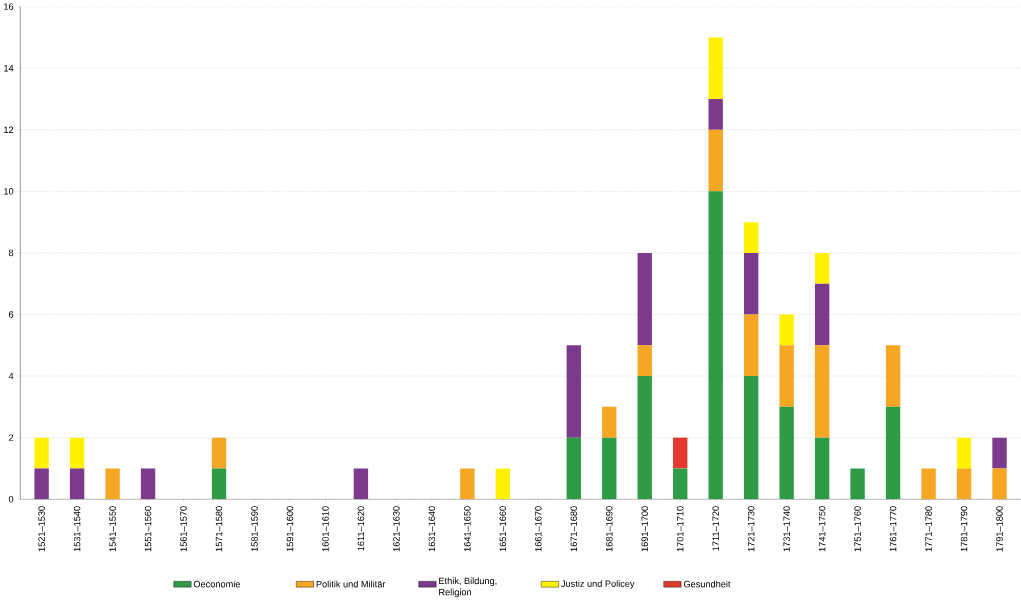 The width and height of the screenshot is (1021, 603). What do you see at coordinates (598, 584) in the screenshot?
I see `legend-label: Justiz und Policey` at bounding box center [598, 584].